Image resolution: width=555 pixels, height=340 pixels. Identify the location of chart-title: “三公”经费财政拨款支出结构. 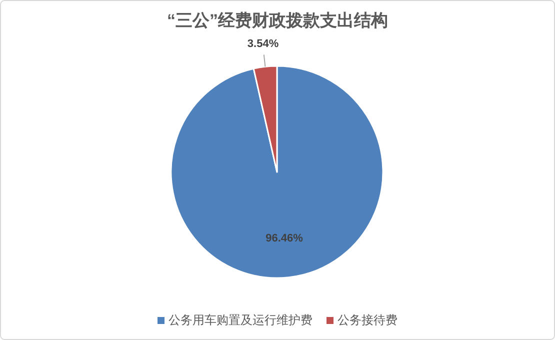
(277, 20).